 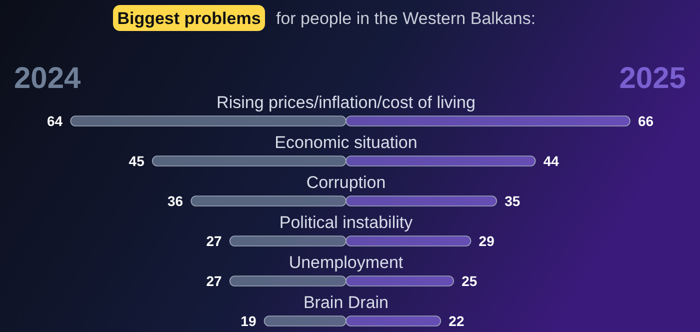 What do you see at coordinates (456, 321) in the screenshot?
I see `data-label: 22` at bounding box center [456, 321].